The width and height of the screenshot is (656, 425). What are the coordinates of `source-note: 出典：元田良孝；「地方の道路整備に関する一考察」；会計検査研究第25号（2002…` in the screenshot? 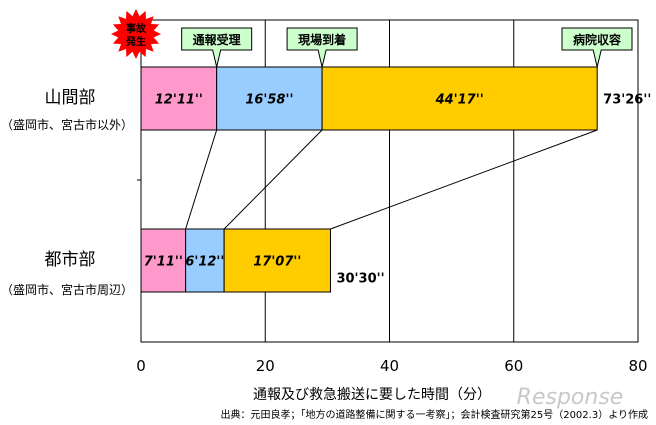 It's located at (434, 414).